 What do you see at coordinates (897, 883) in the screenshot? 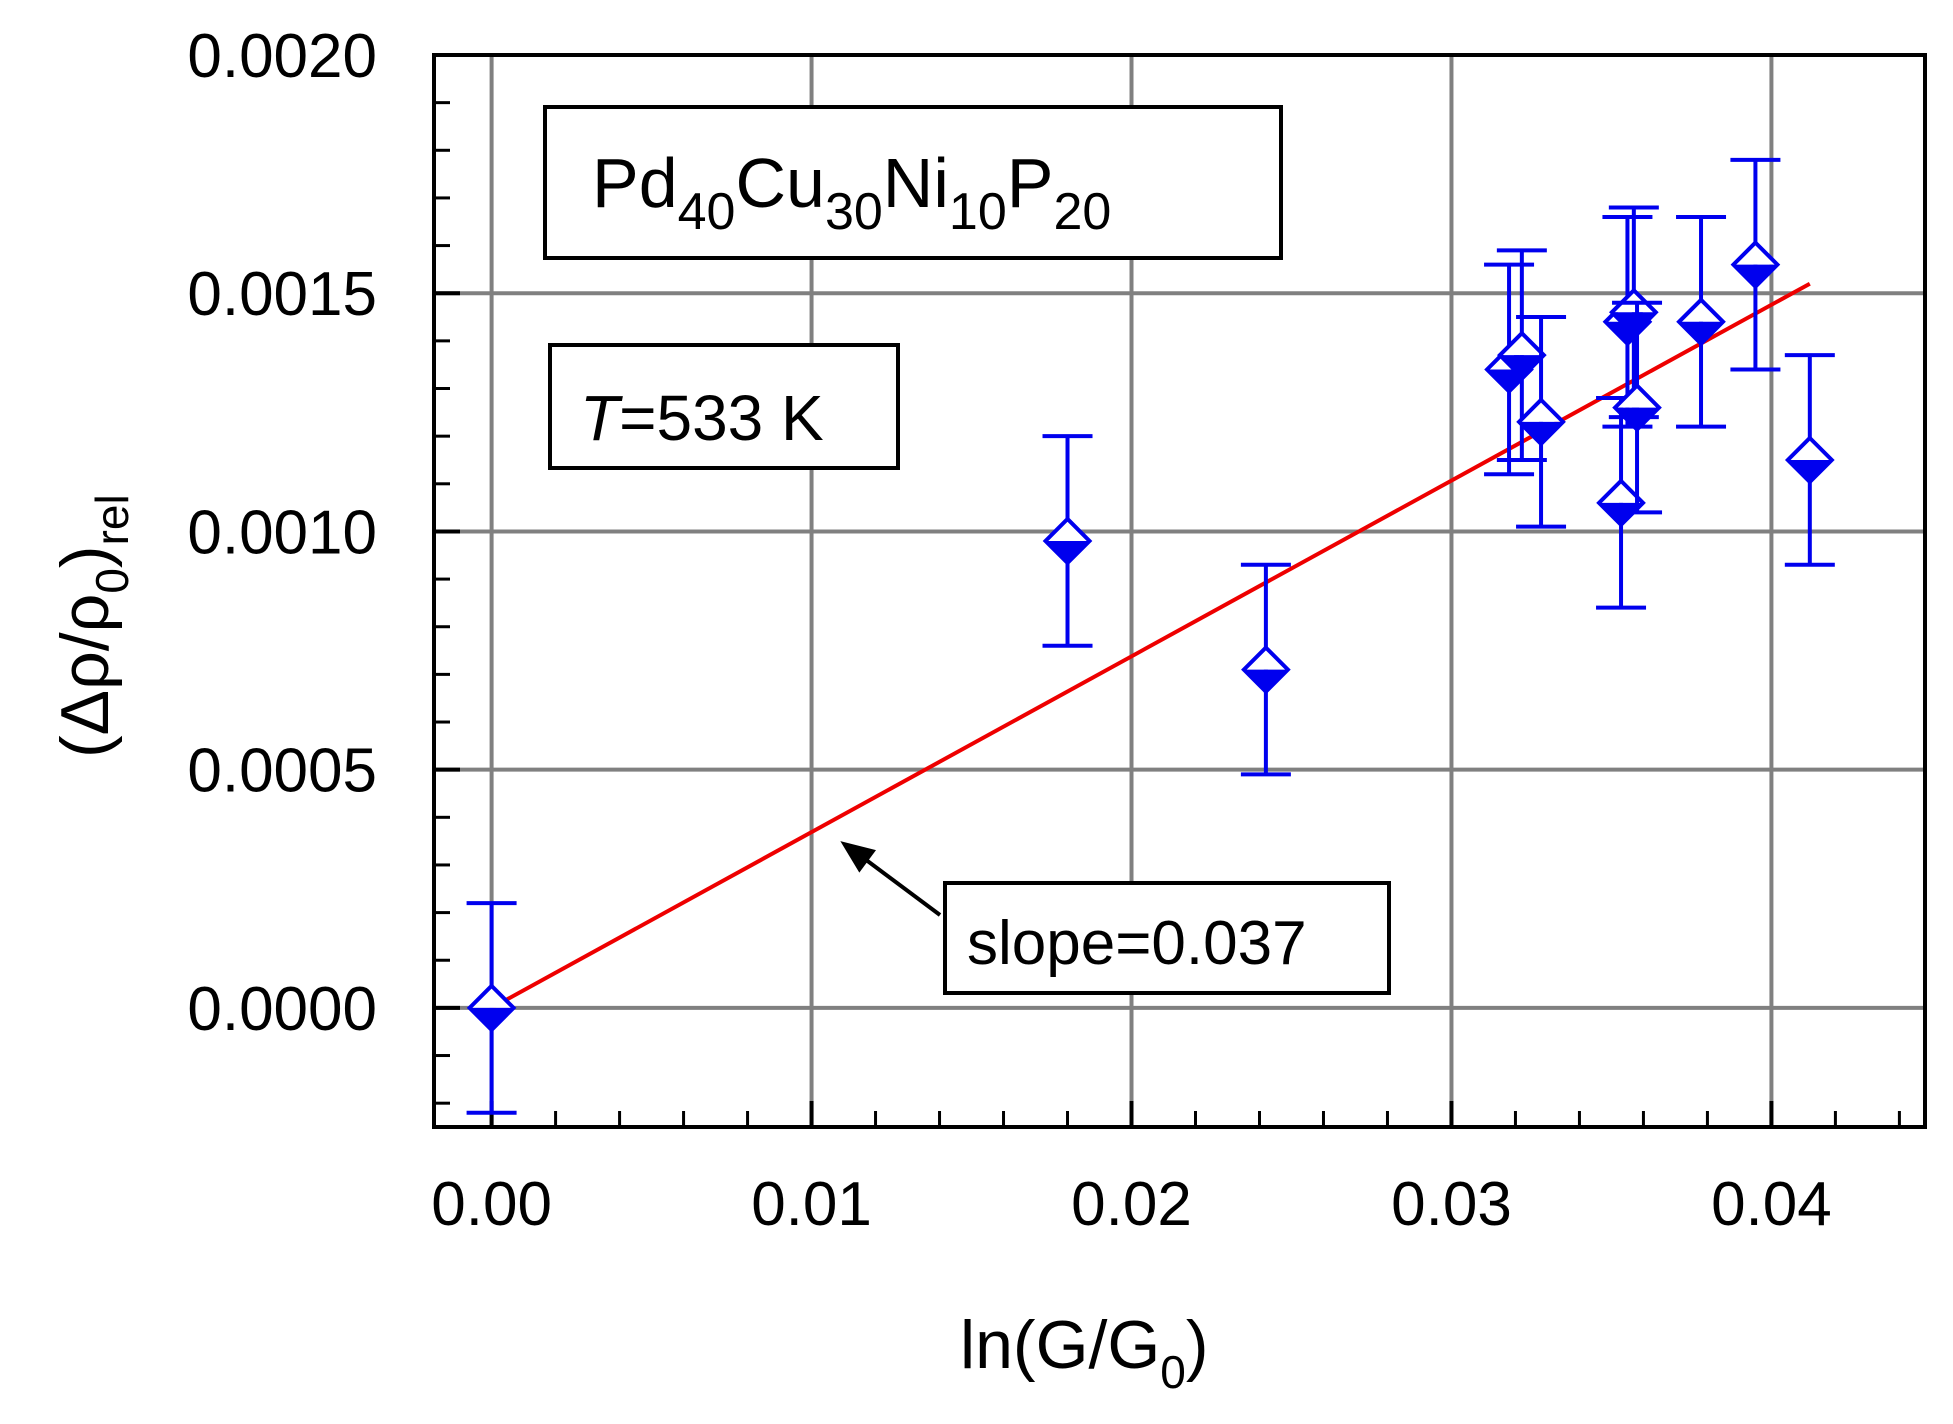
I see `arrow-shaft` at bounding box center [897, 883].